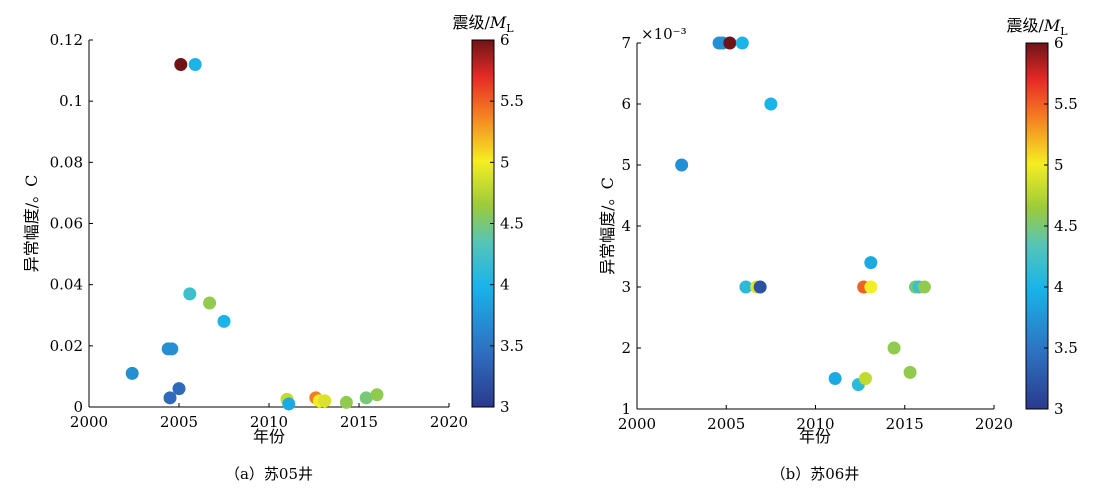 This screenshot has width=1096, height=499. Describe the element at coordinates (626, 409) in the screenshot. I see `y-tick-label: 1` at that location.